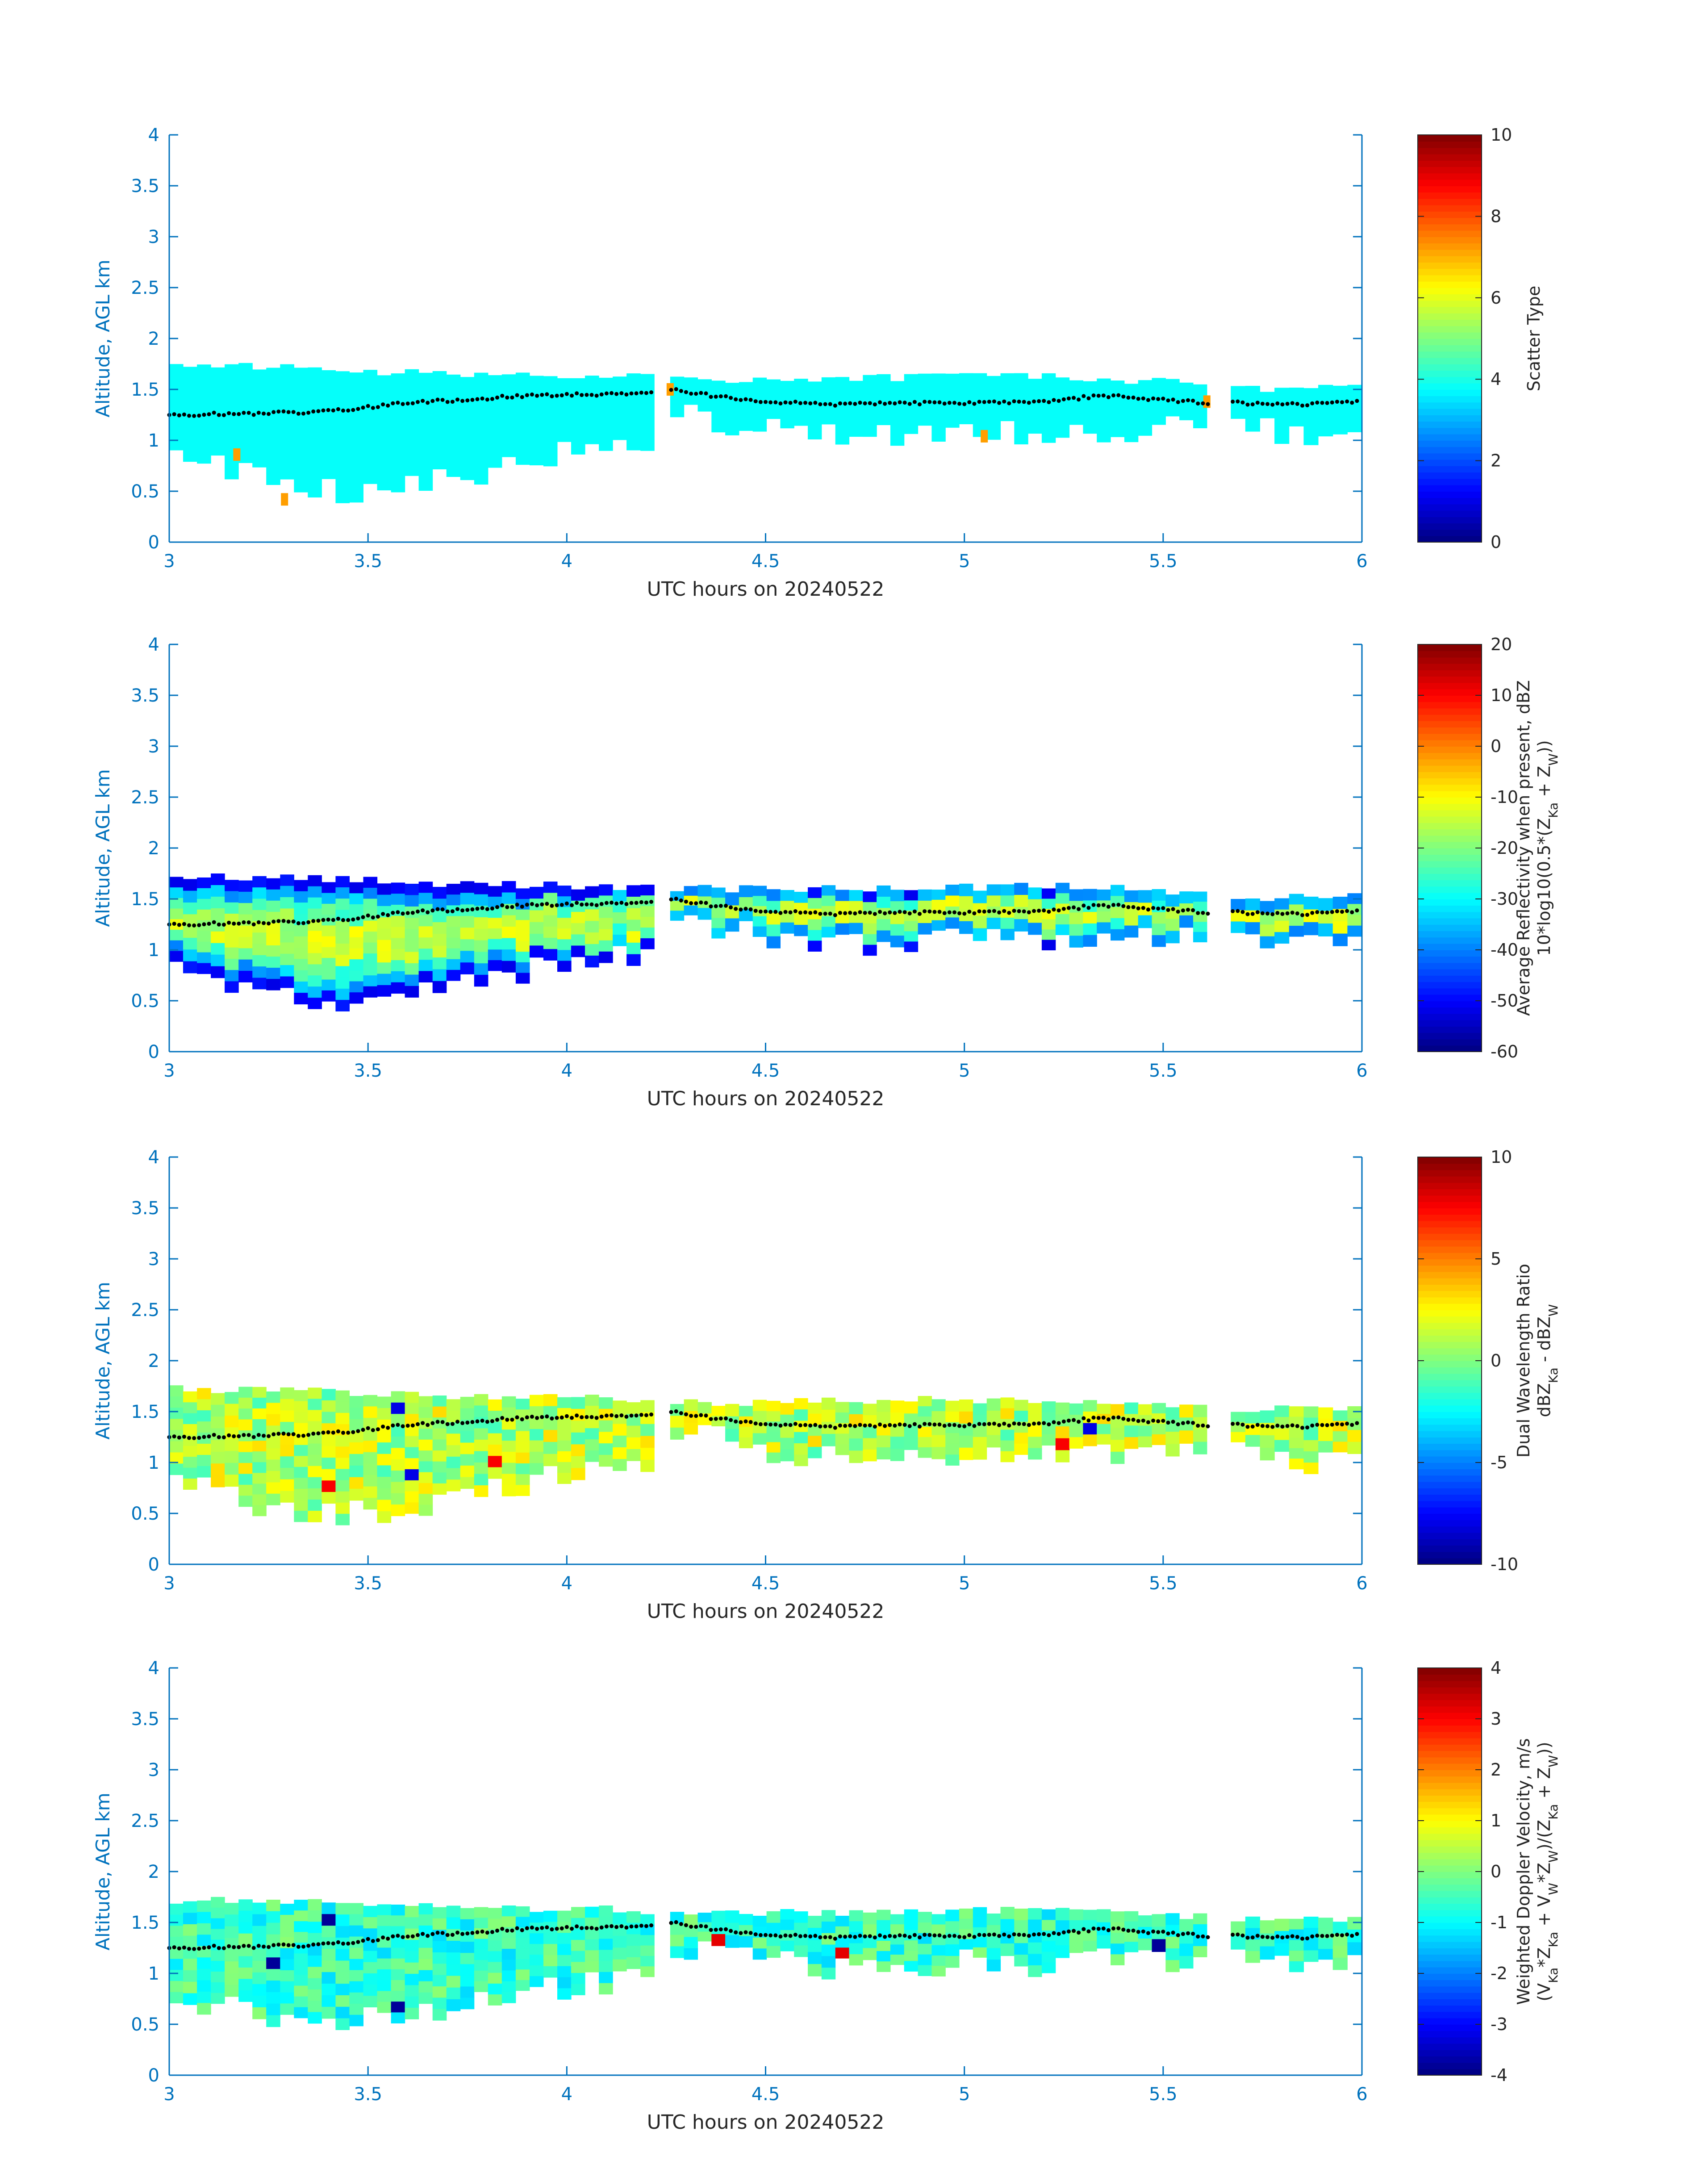  I want to click on colorbar-tick-label: -1, so click(1499, 1922).